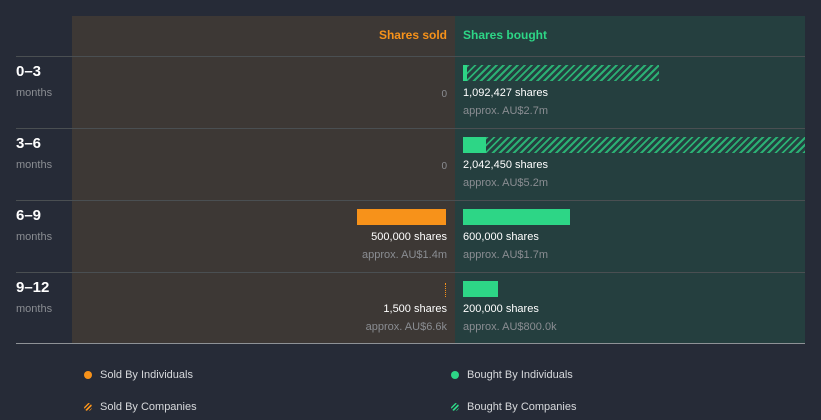 This screenshot has width=821, height=420. I want to click on bought-shares: 1,092,427 shares, so click(506, 93).